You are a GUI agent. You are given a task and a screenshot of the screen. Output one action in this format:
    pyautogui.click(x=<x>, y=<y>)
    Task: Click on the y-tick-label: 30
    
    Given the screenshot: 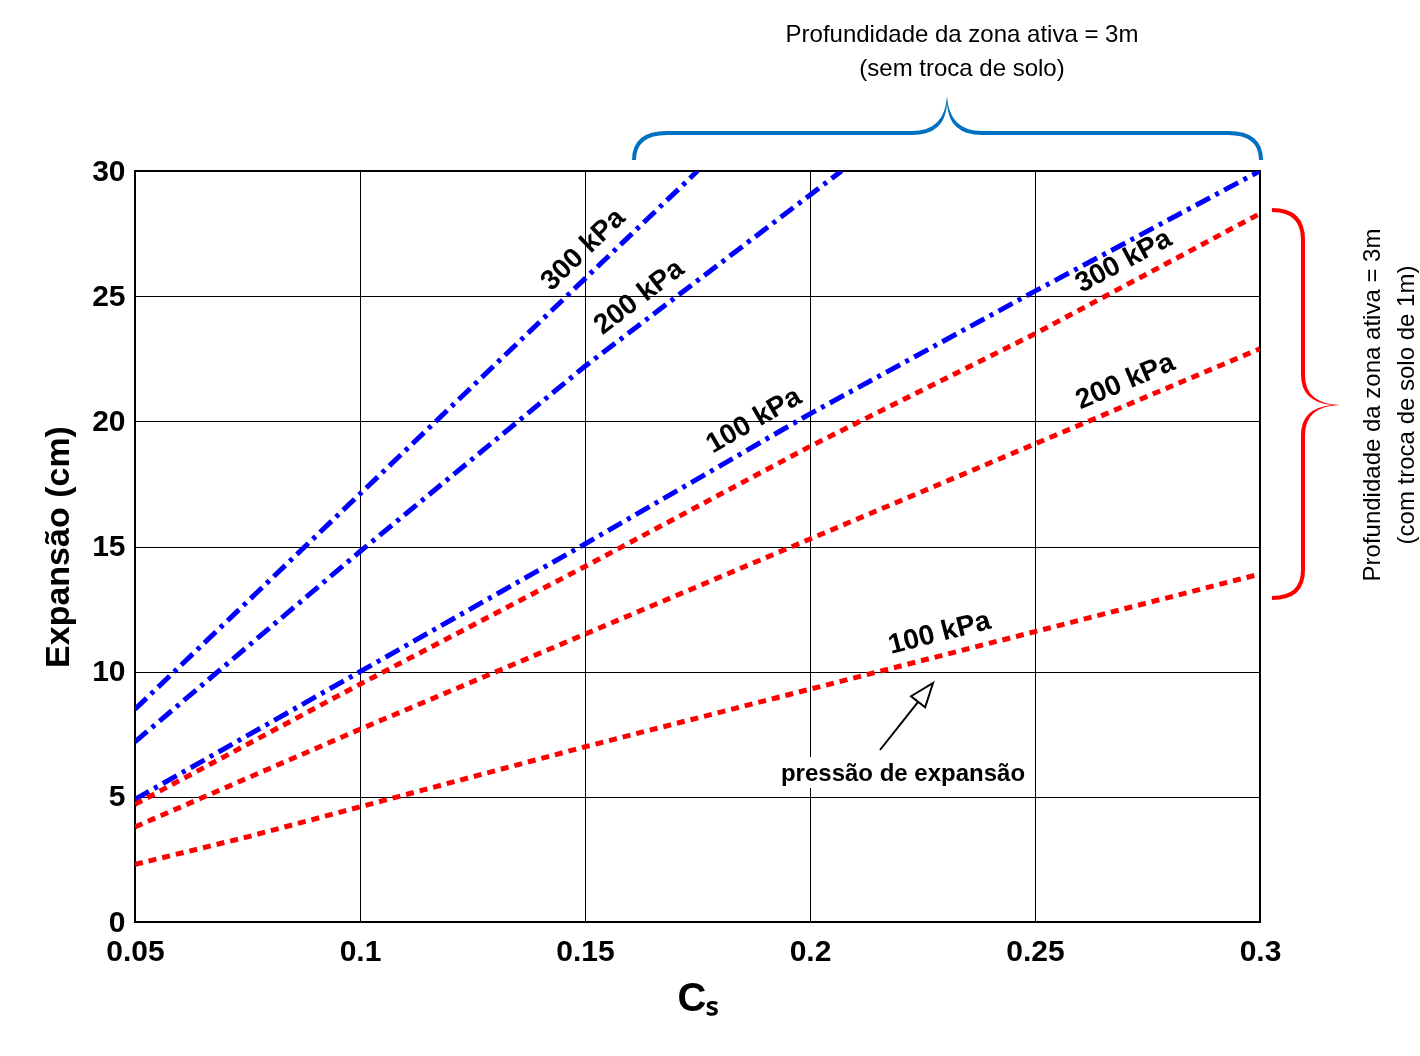 What is the action you would take?
    pyautogui.click(x=109, y=170)
    